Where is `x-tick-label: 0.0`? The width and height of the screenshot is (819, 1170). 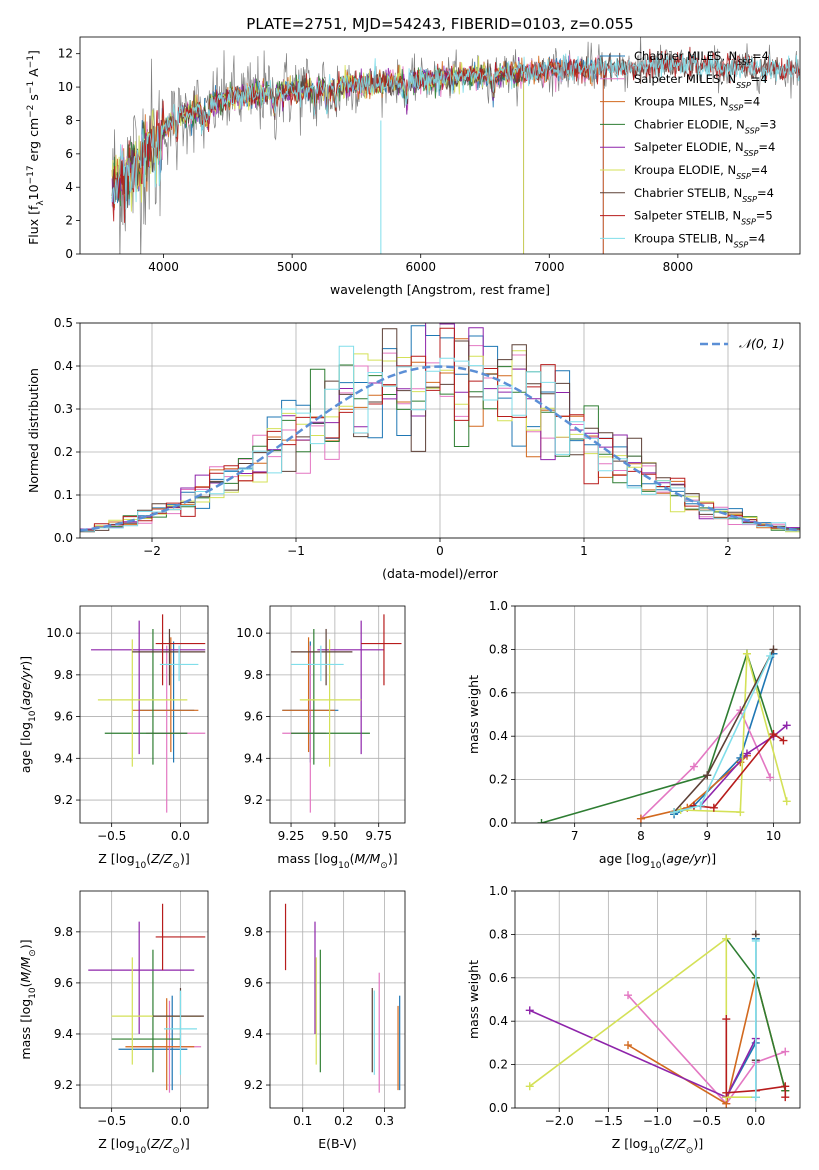
x-tick-label: 0.0 is located at coordinates (180, 836).